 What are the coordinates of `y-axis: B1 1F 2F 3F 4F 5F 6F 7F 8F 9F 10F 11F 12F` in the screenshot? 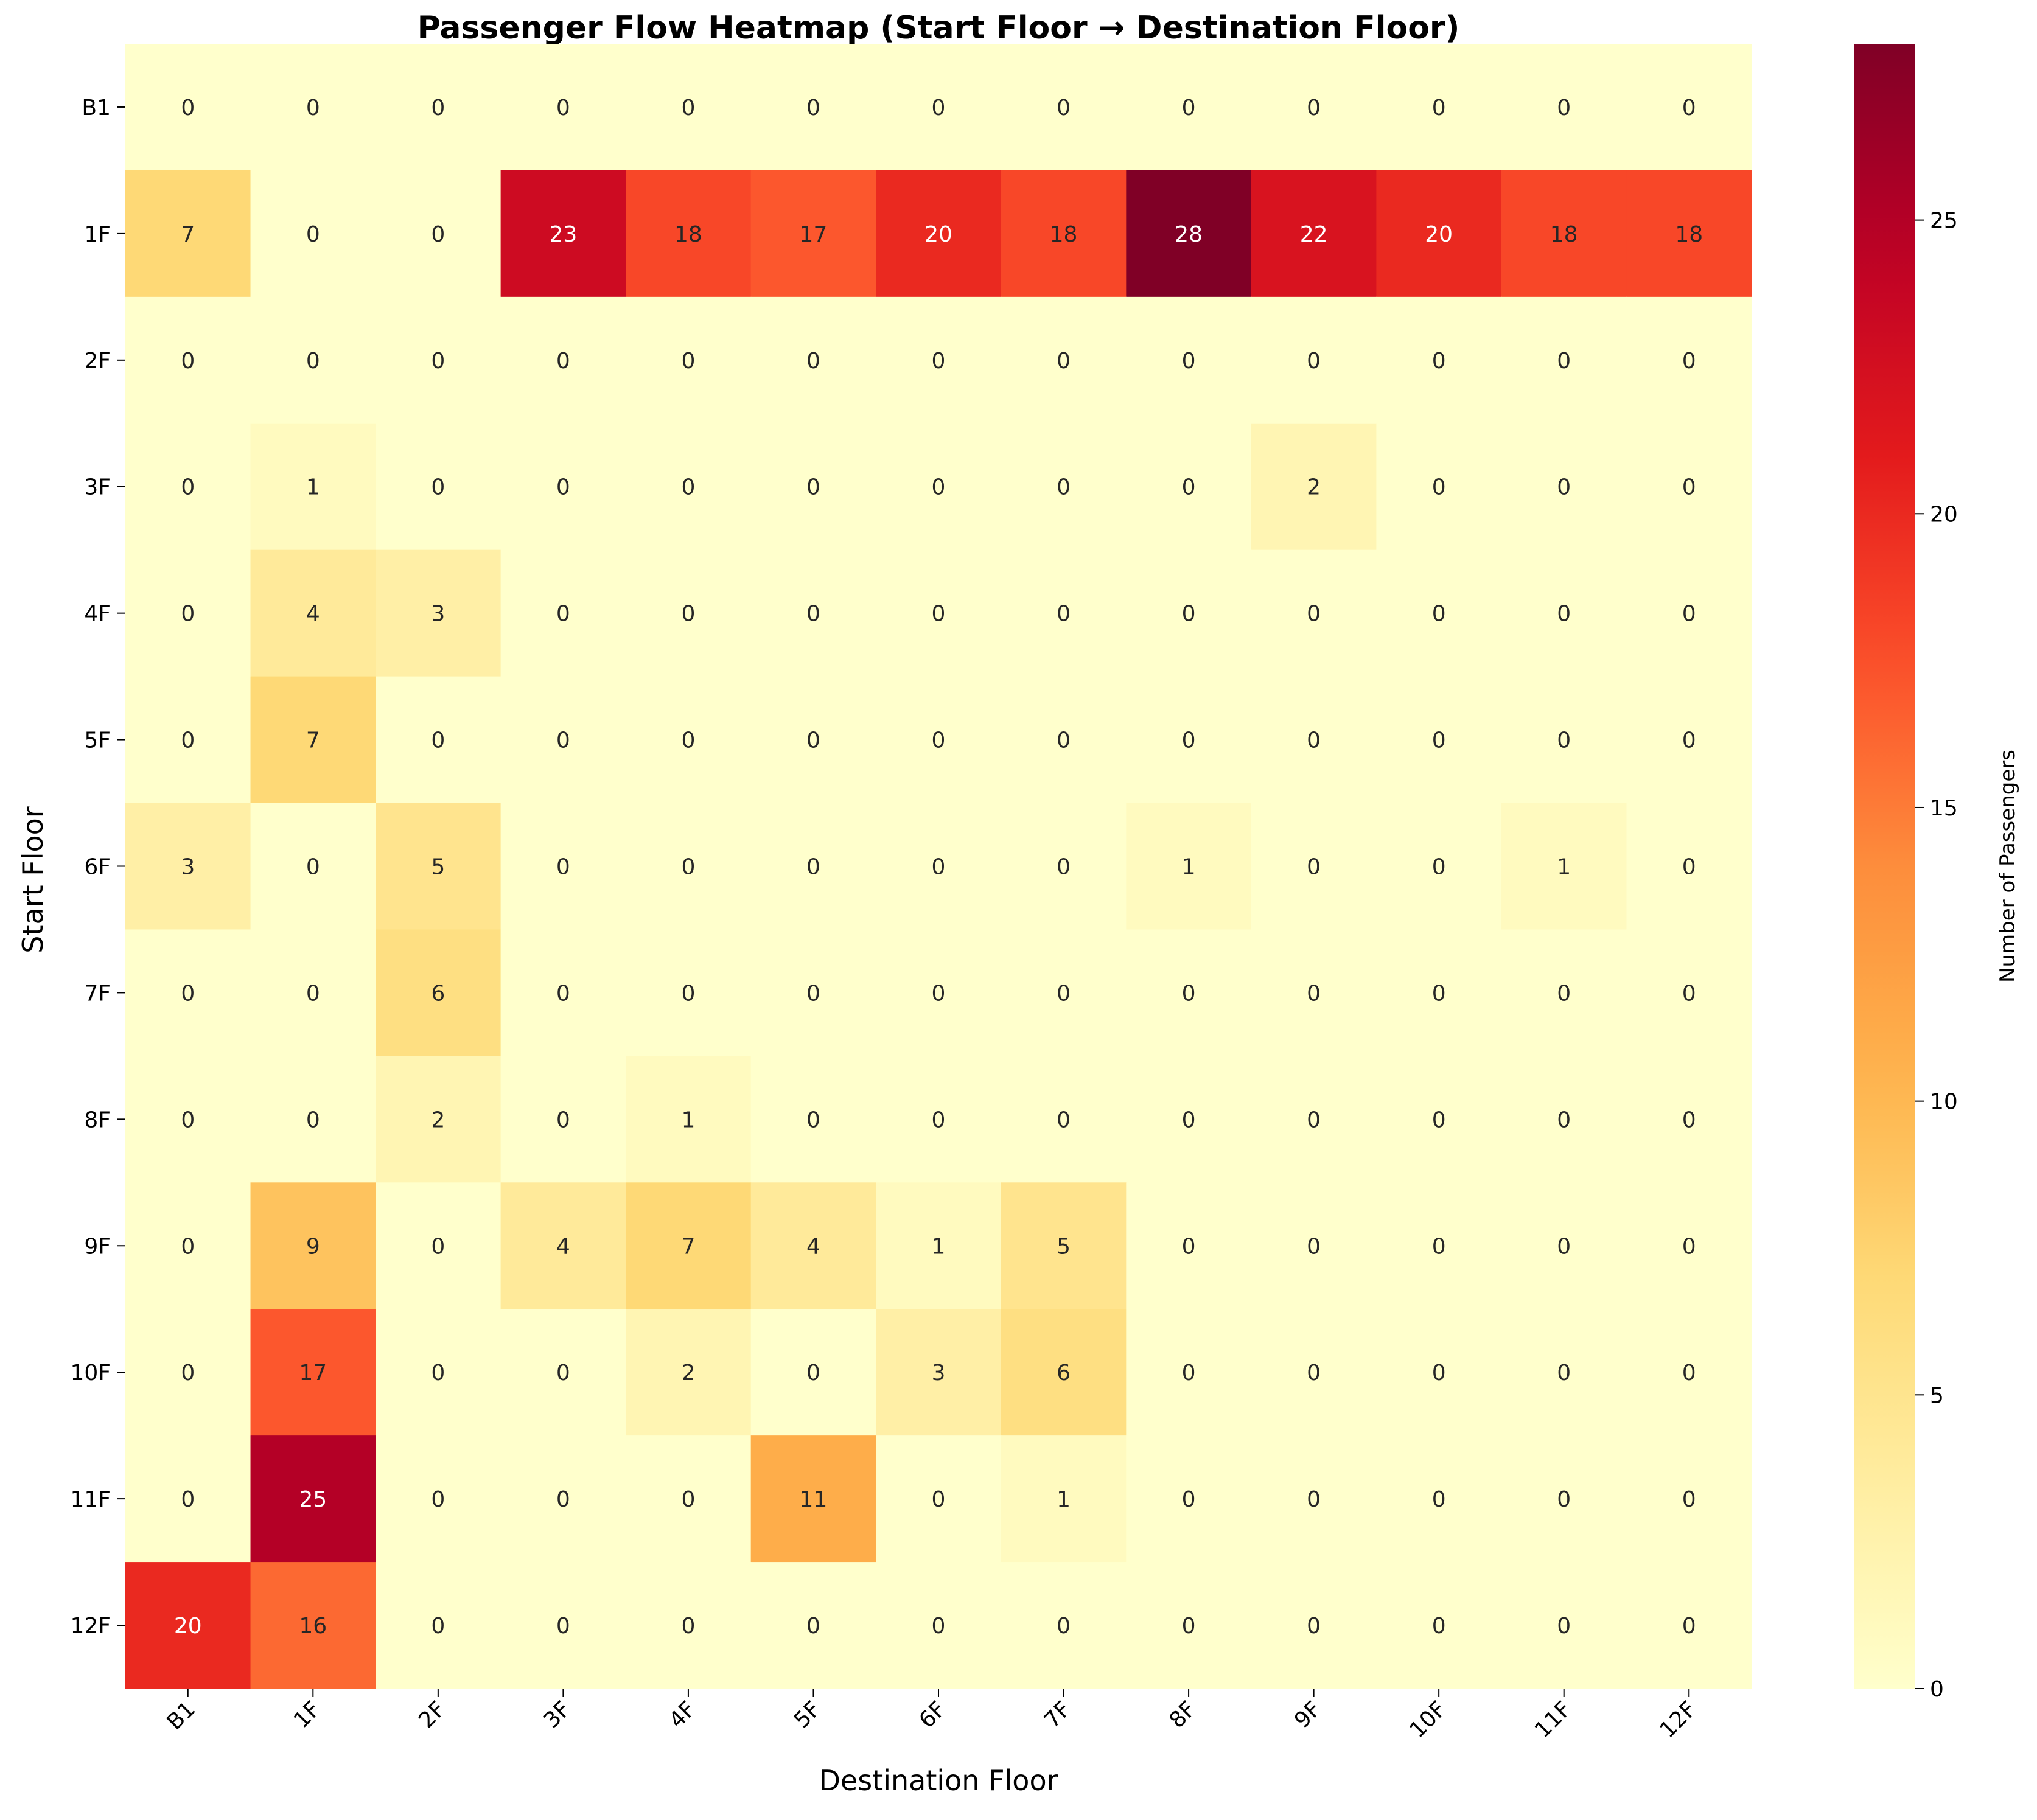 It's located at (97, 867).